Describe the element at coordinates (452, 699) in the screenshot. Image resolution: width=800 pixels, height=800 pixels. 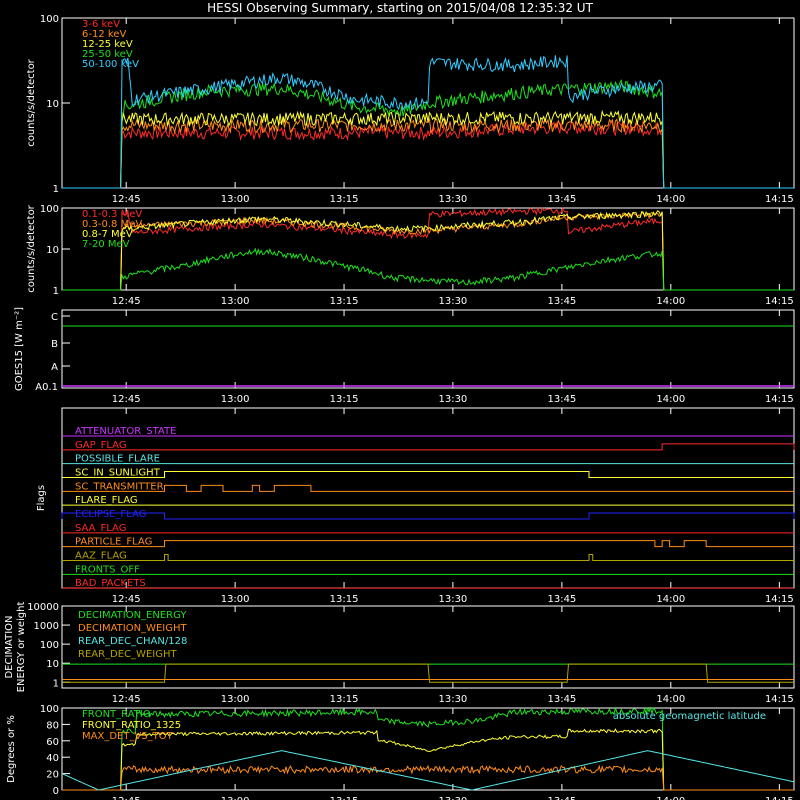
I see `panel-4-xtick-label: 13:30` at that location.